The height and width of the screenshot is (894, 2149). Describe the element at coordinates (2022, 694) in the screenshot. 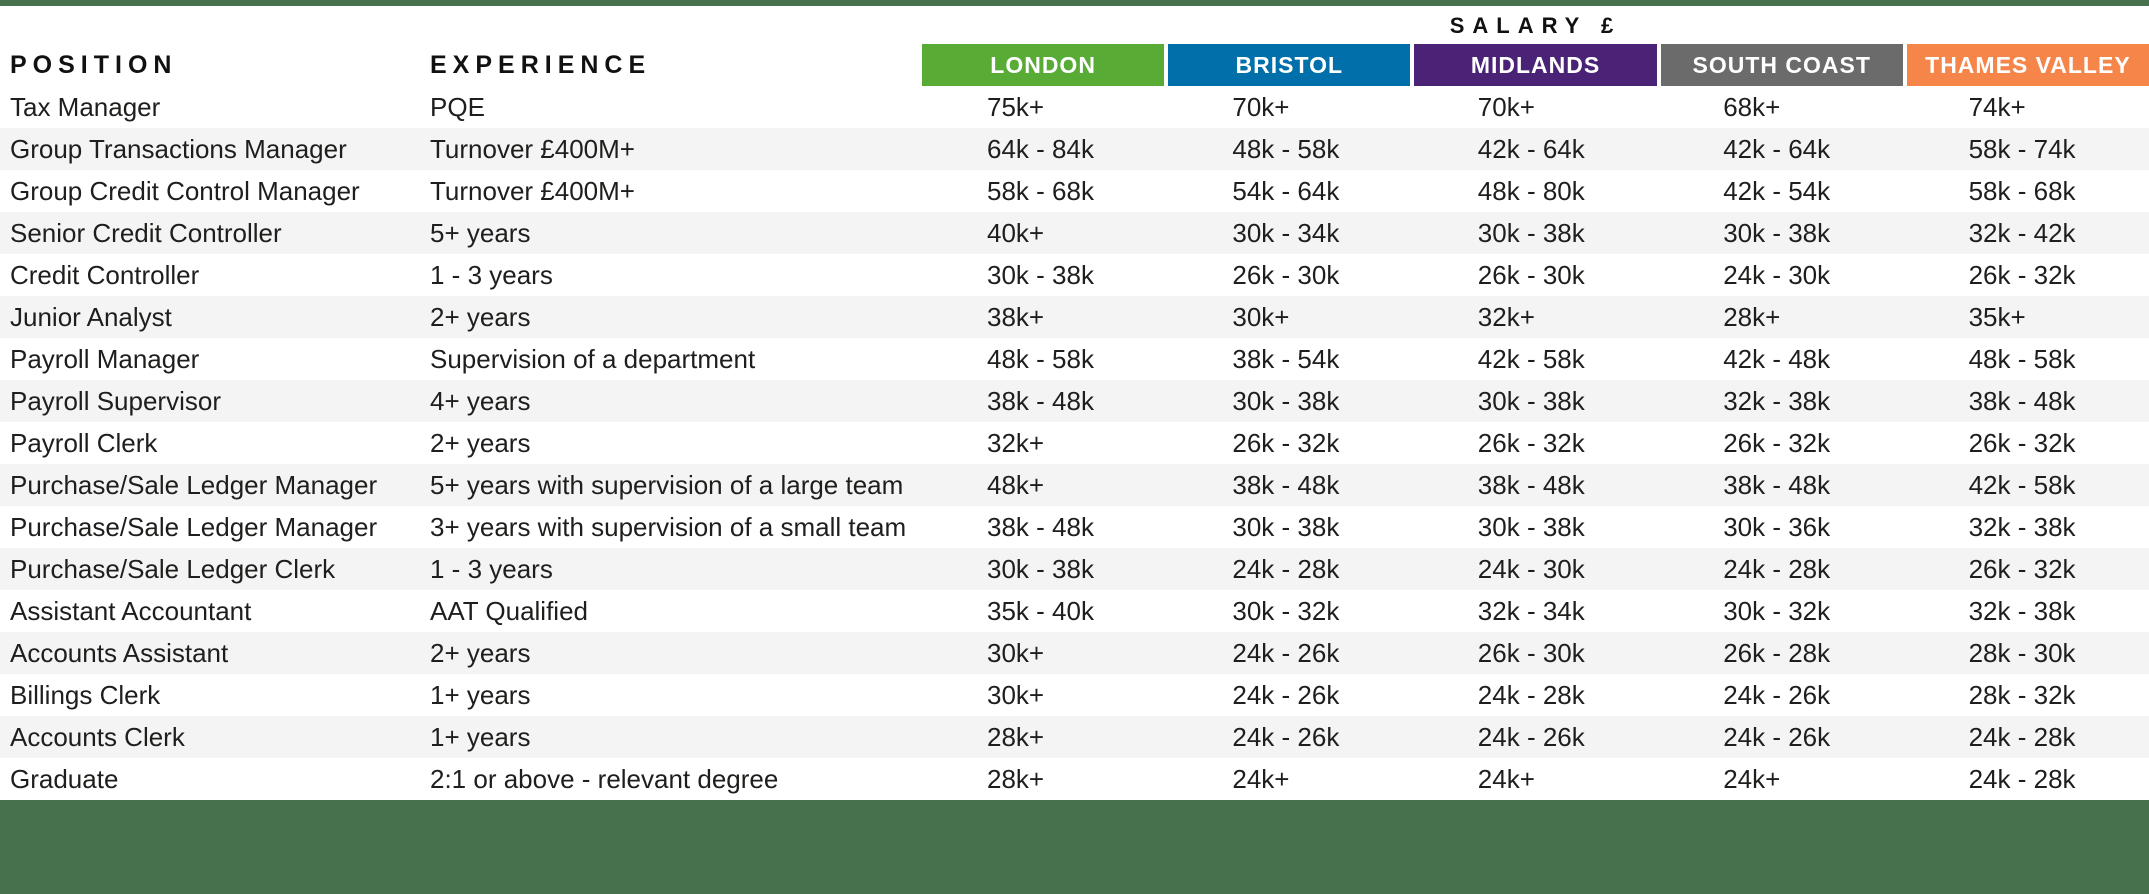

I see `salary-cell-thames-valley: 28k - 32k` at that location.